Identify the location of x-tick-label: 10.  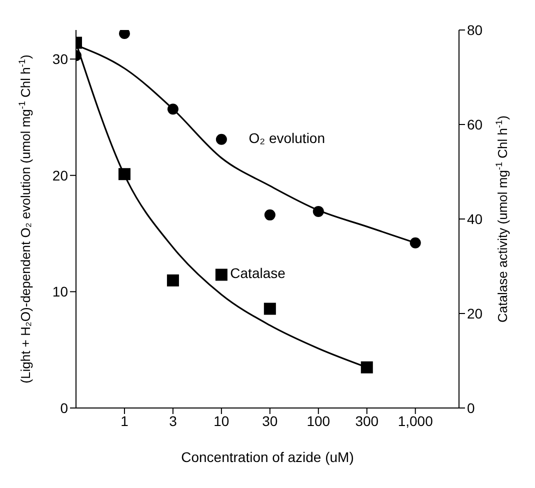
(222, 420).